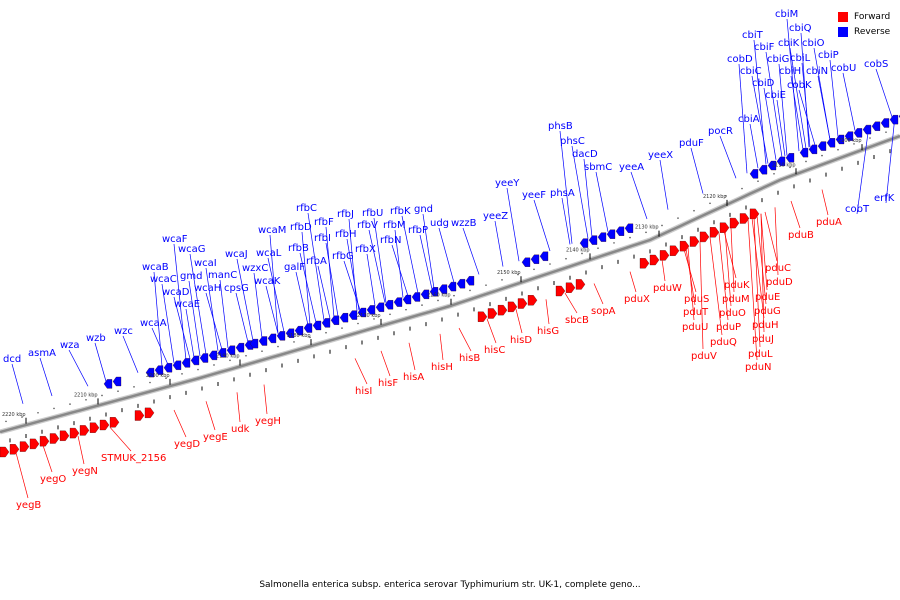  Describe the element at coordinates (507, 183) in the screenshot. I see `gene-label-yeey: yeeY` at that location.